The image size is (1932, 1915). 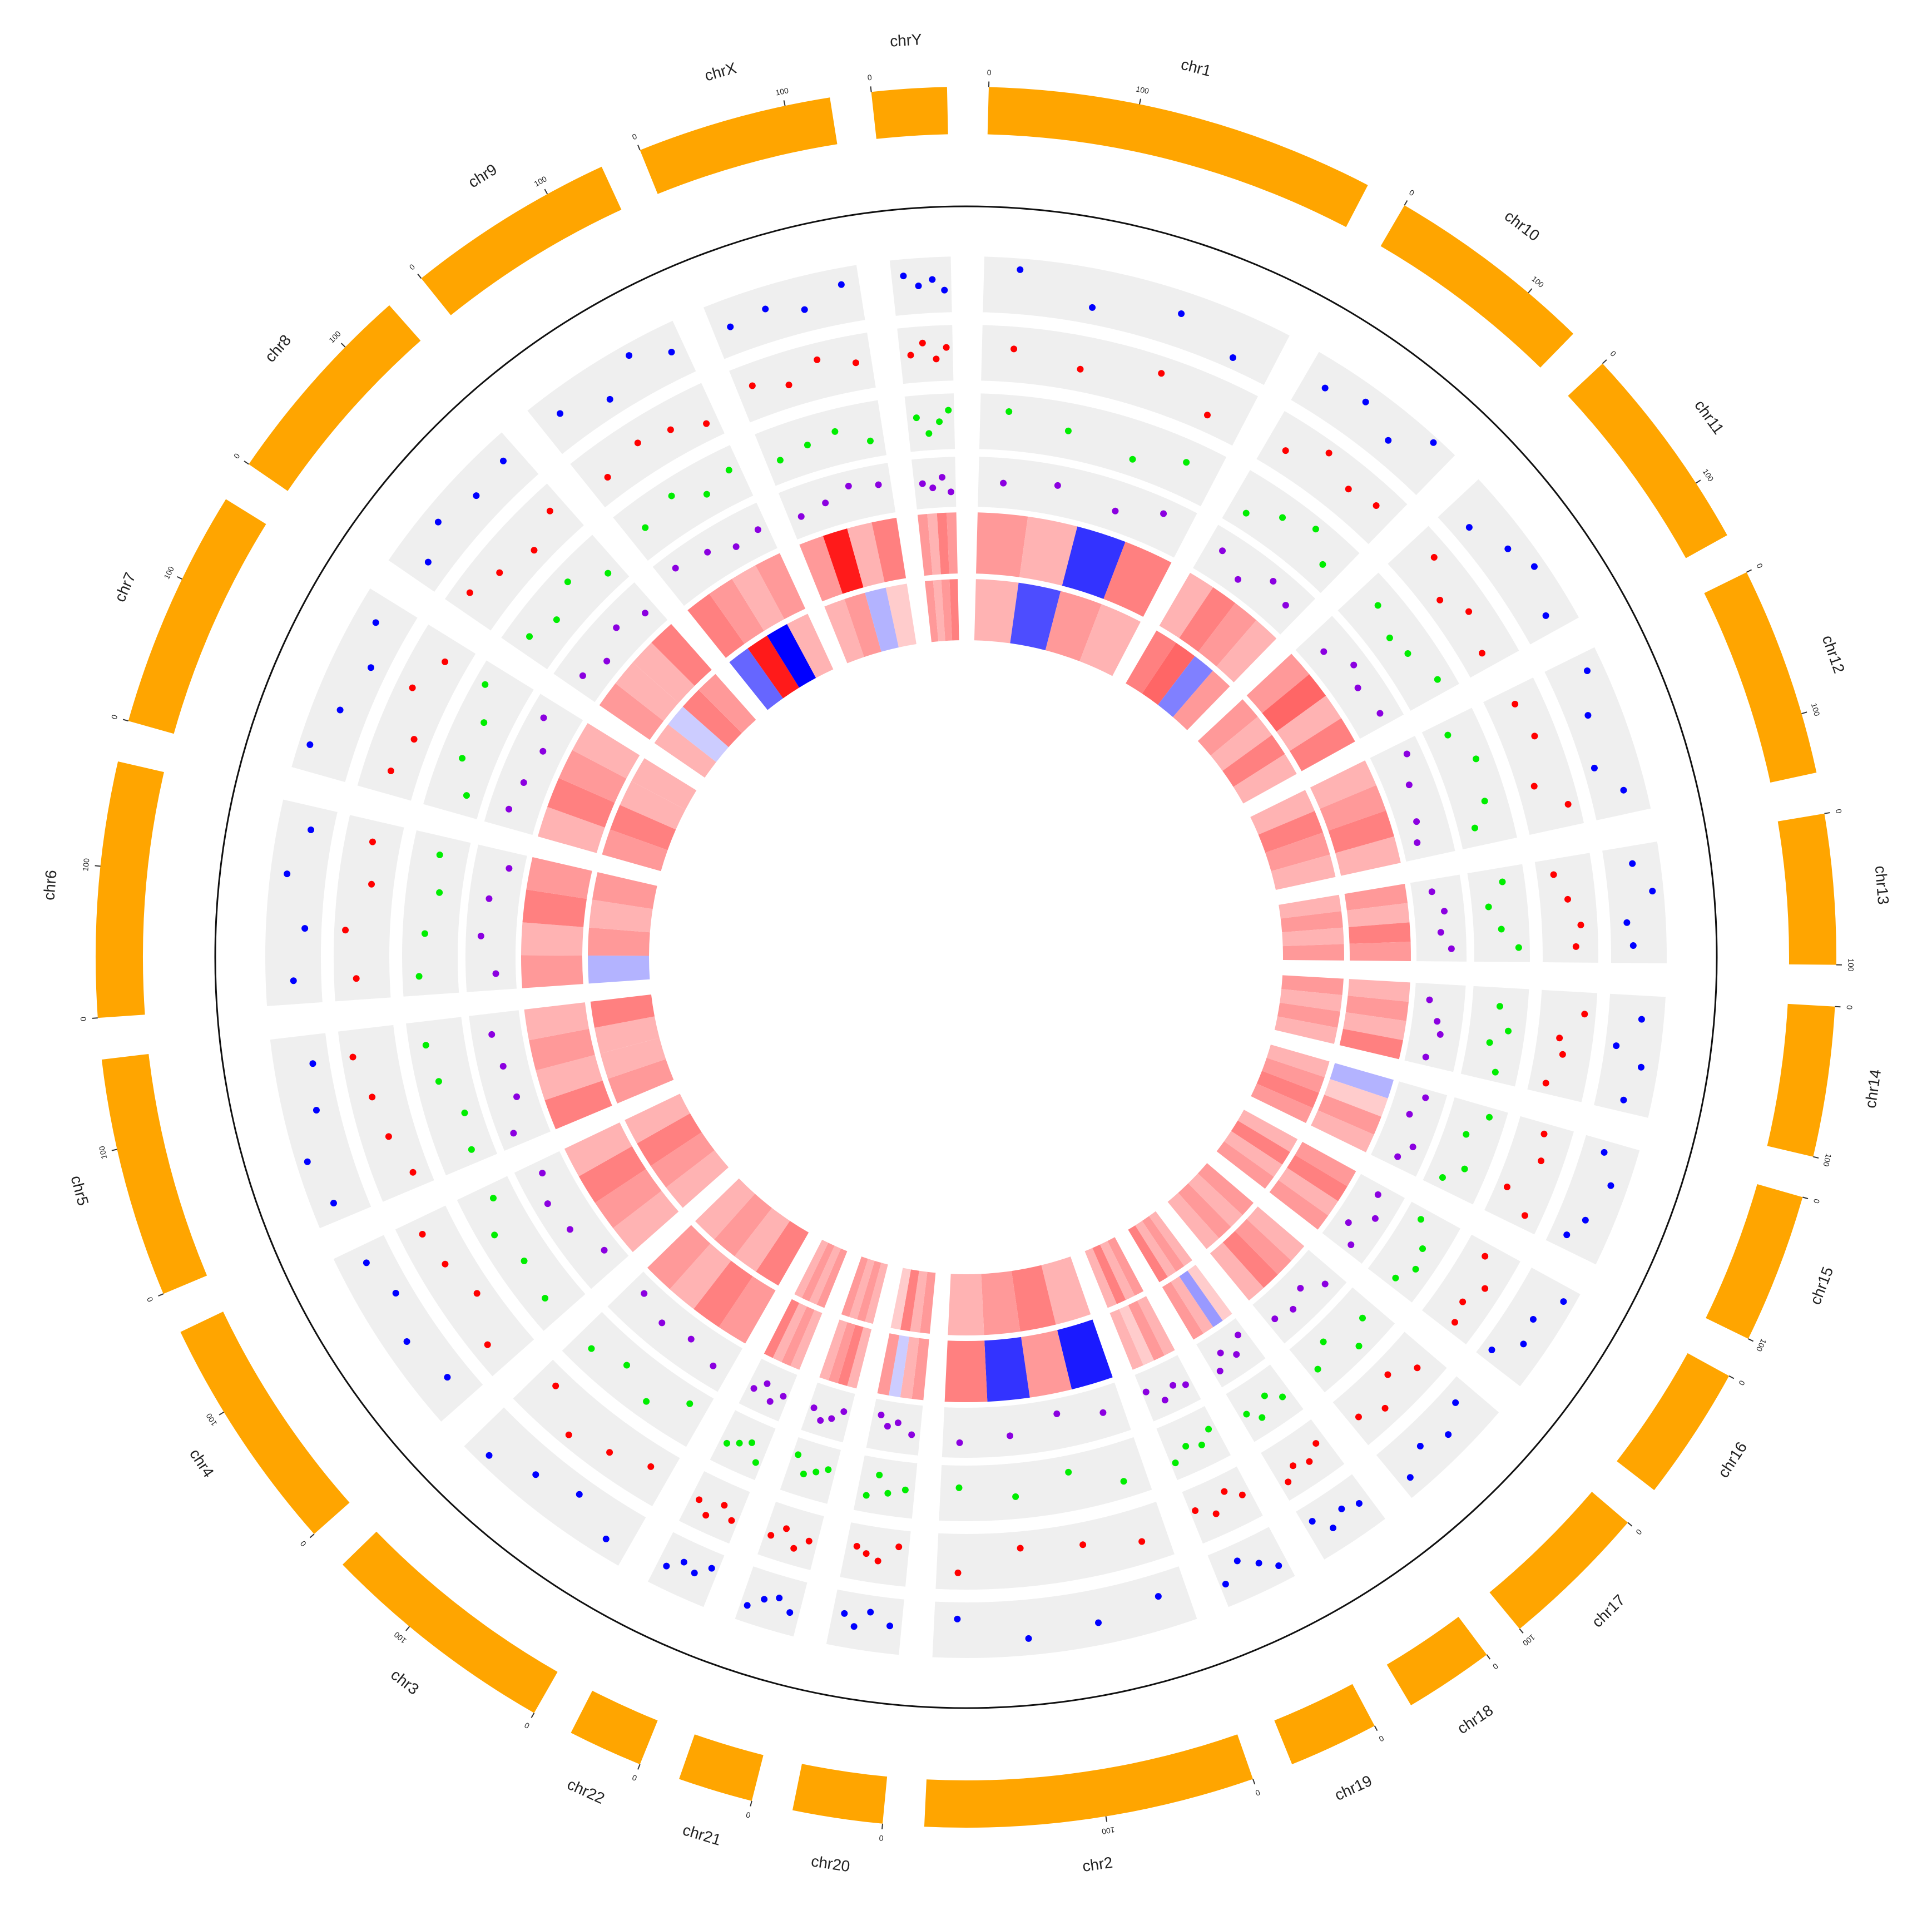 I want to click on sector-label: chr8, so click(x=277, y=348).